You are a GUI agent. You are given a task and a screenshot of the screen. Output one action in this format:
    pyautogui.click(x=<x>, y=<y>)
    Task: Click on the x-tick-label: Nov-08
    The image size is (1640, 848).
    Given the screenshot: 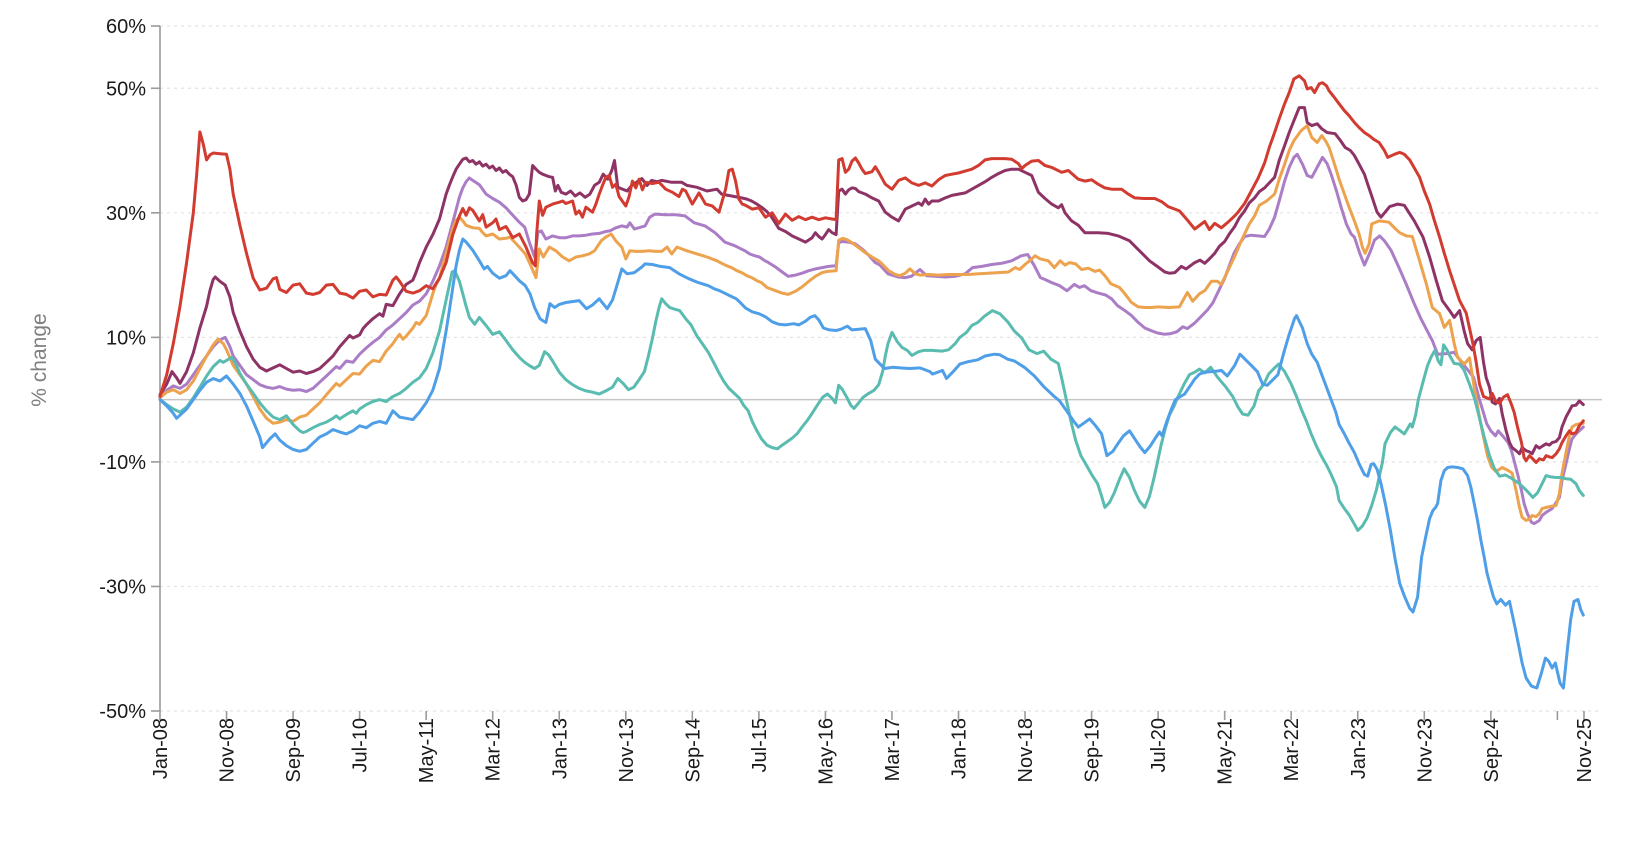 What is the action you would take?
    pyautogui.click(x=228, y=750)
    